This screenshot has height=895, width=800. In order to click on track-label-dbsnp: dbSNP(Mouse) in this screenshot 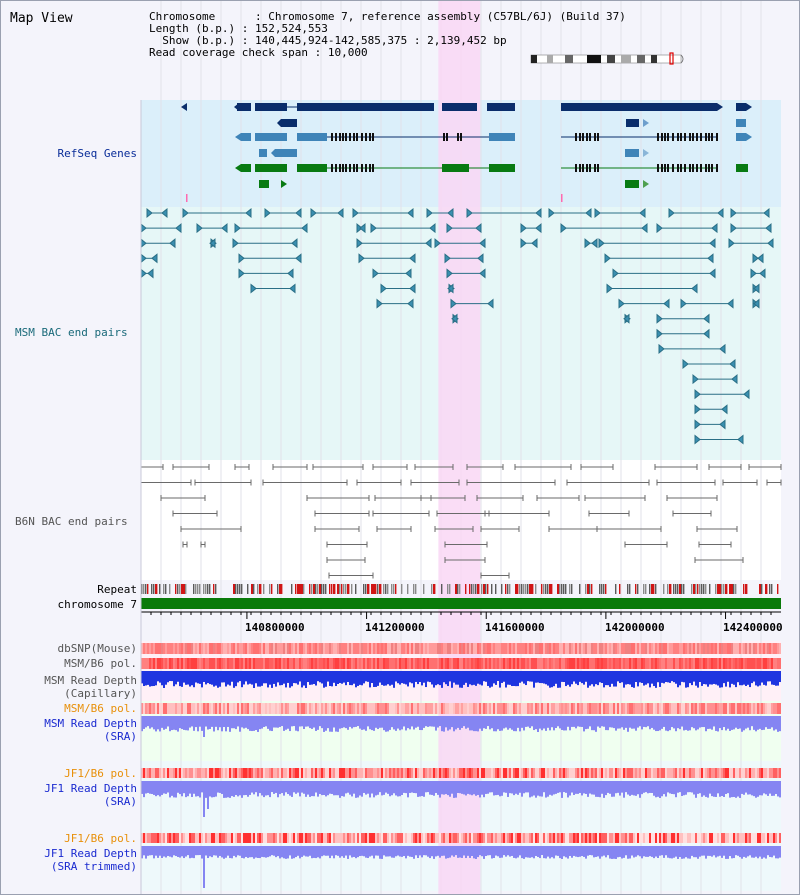, I will do `click(97, 648)`.